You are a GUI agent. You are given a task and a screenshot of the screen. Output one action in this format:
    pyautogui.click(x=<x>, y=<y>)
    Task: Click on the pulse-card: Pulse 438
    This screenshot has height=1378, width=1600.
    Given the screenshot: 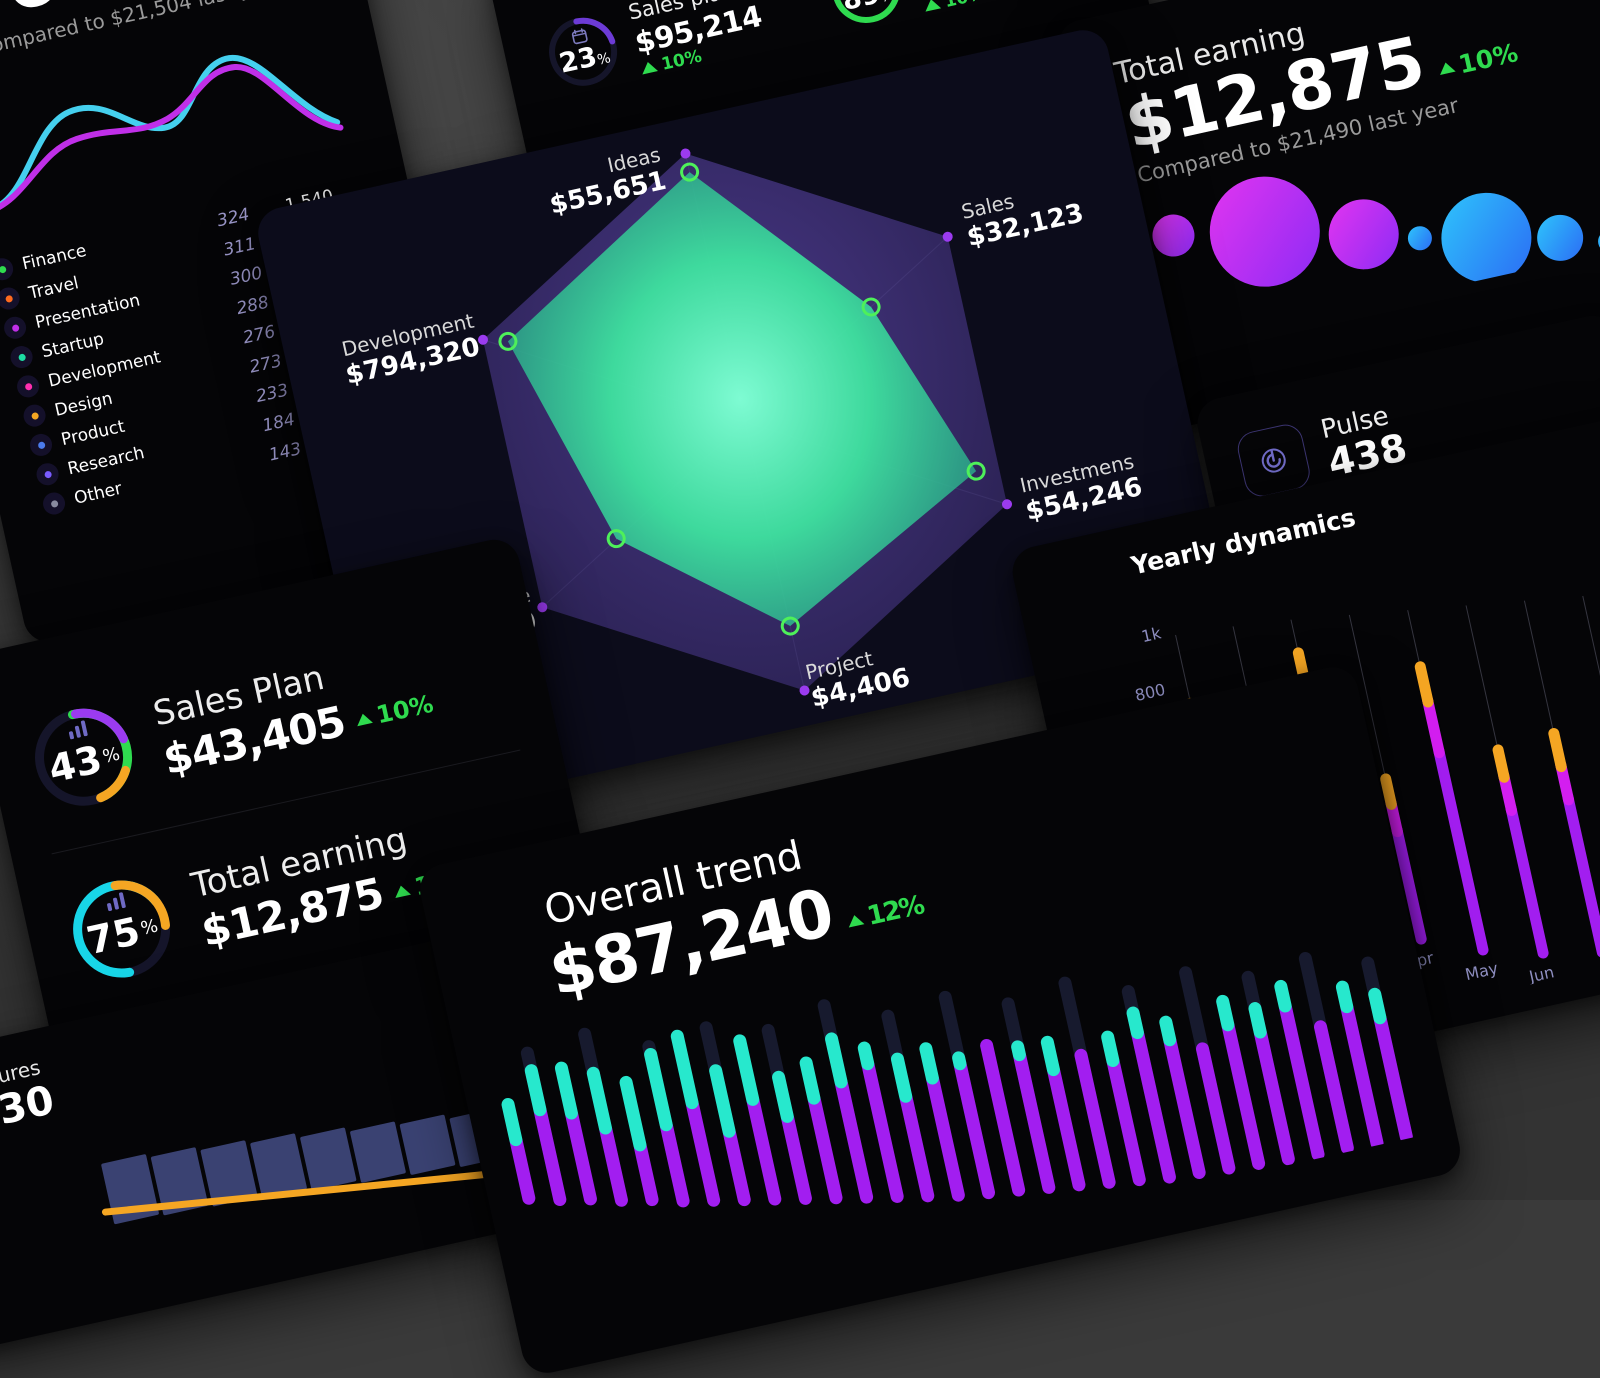 What is the action you would take?
    pyautogui.click(x=1396, y=450)
    